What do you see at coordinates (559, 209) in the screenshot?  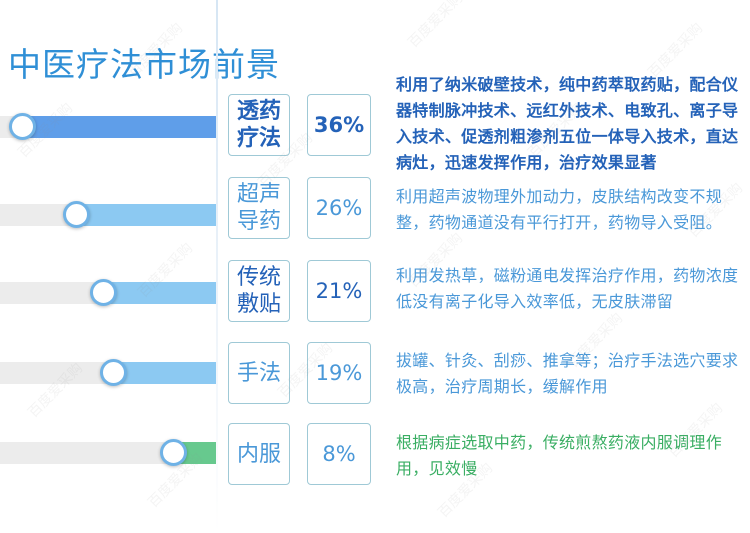 I see `description-text: 利用超声波物理外加动力，皮肤结构改变不规整，药物通道没有平行打开，药物导入受阻。` at bounding box center [559, 209].